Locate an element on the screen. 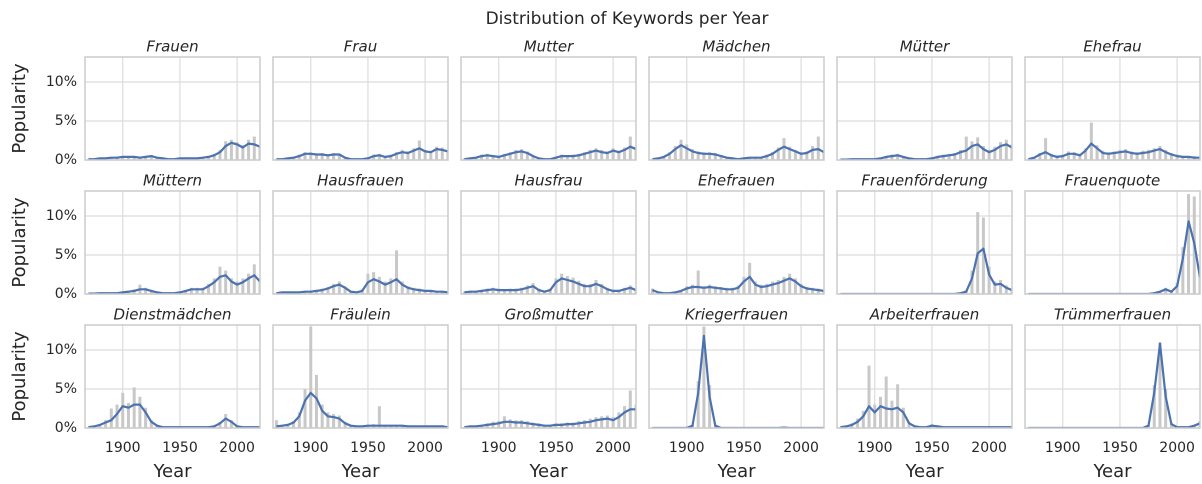 This screenshot has width=1202, height=484. panel-title: Mütter is located at coordinates (925, 47).